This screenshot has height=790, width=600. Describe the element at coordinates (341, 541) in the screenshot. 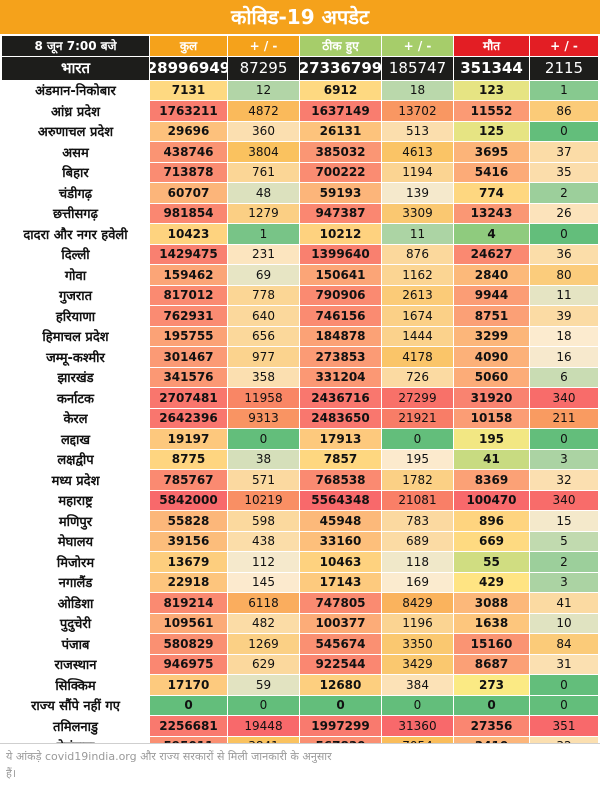

I see `recovered-cell: 33160` at that location.